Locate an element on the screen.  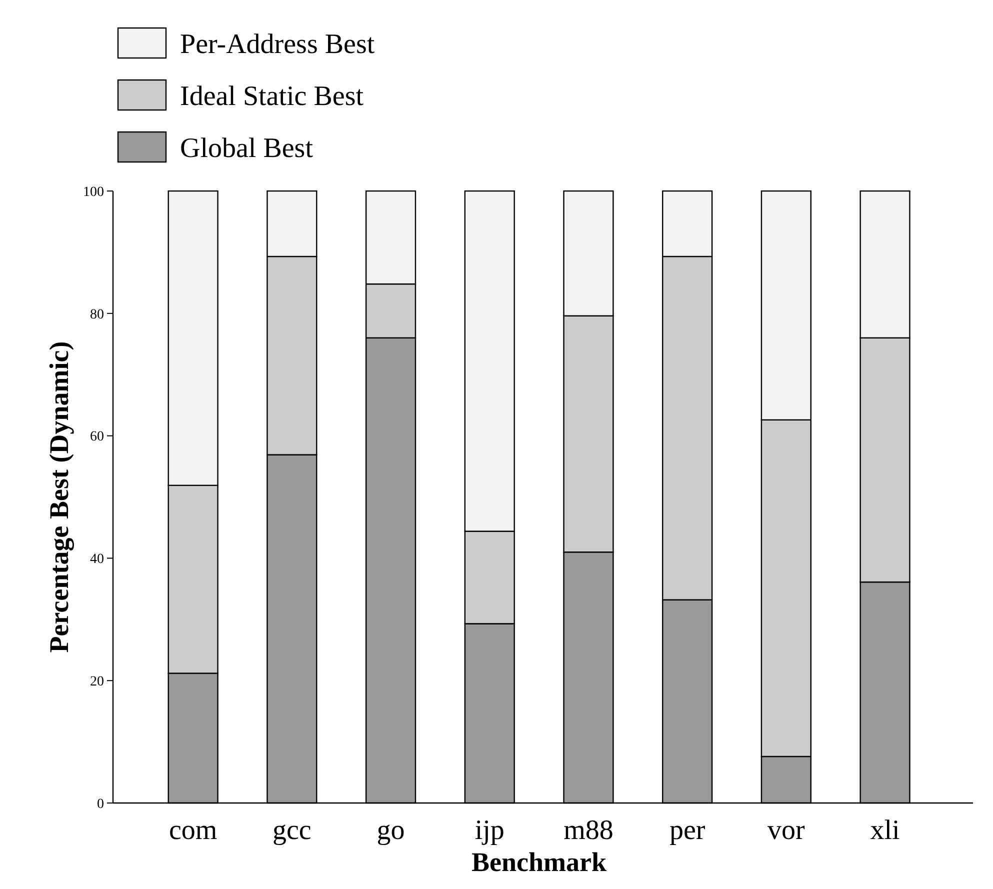
x-axis-title: Benchmark is located at coordinates (539, 862).